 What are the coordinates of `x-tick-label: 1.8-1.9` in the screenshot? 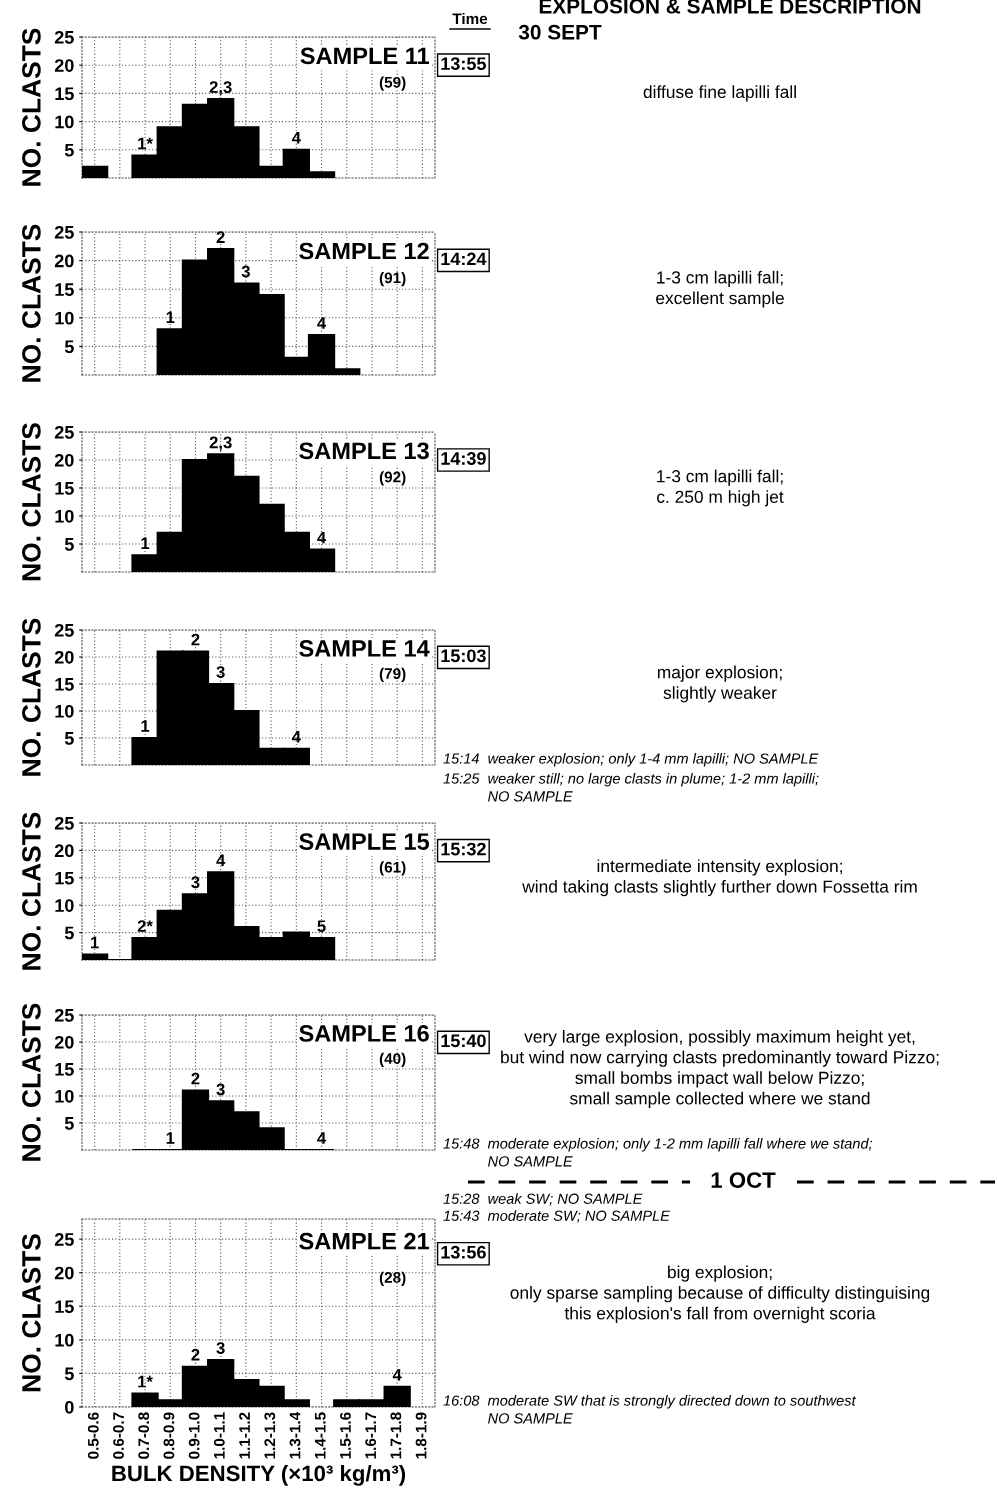 It's located at (421, 1435).